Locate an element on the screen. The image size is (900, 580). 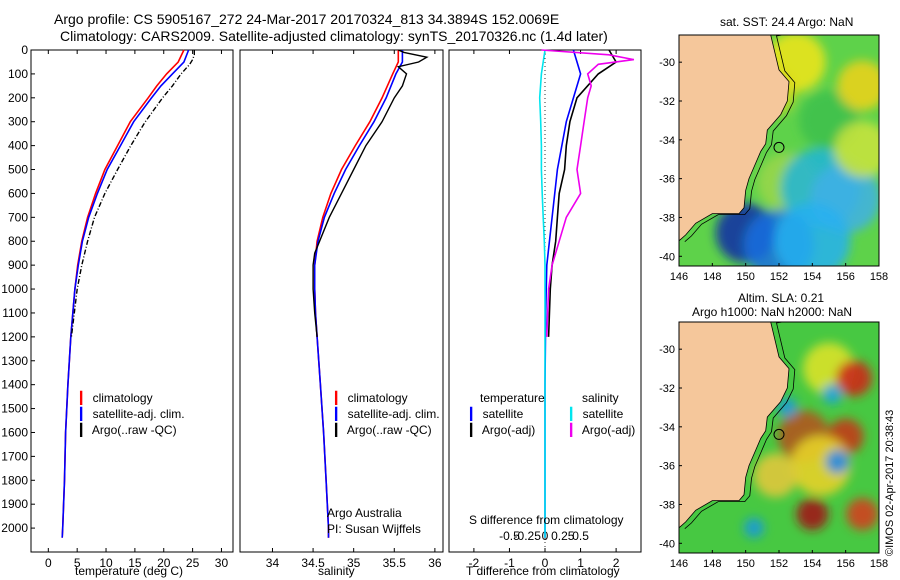
y-tick-label: 0 is located at coordinates (24, 50).